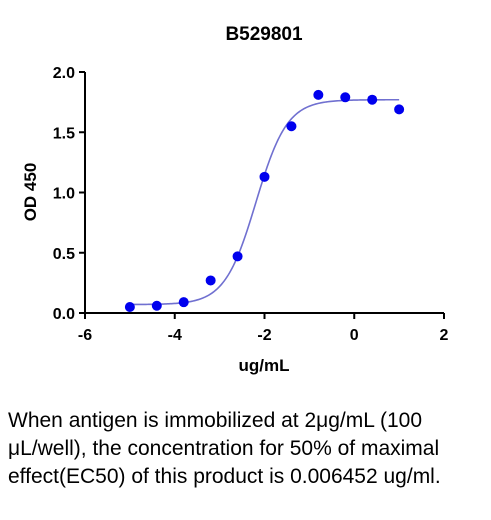  What do you see at coordinates (64, 314) in the screenshot?
I see `y-tick-label: 0.0` at bounding box center [64, 314].